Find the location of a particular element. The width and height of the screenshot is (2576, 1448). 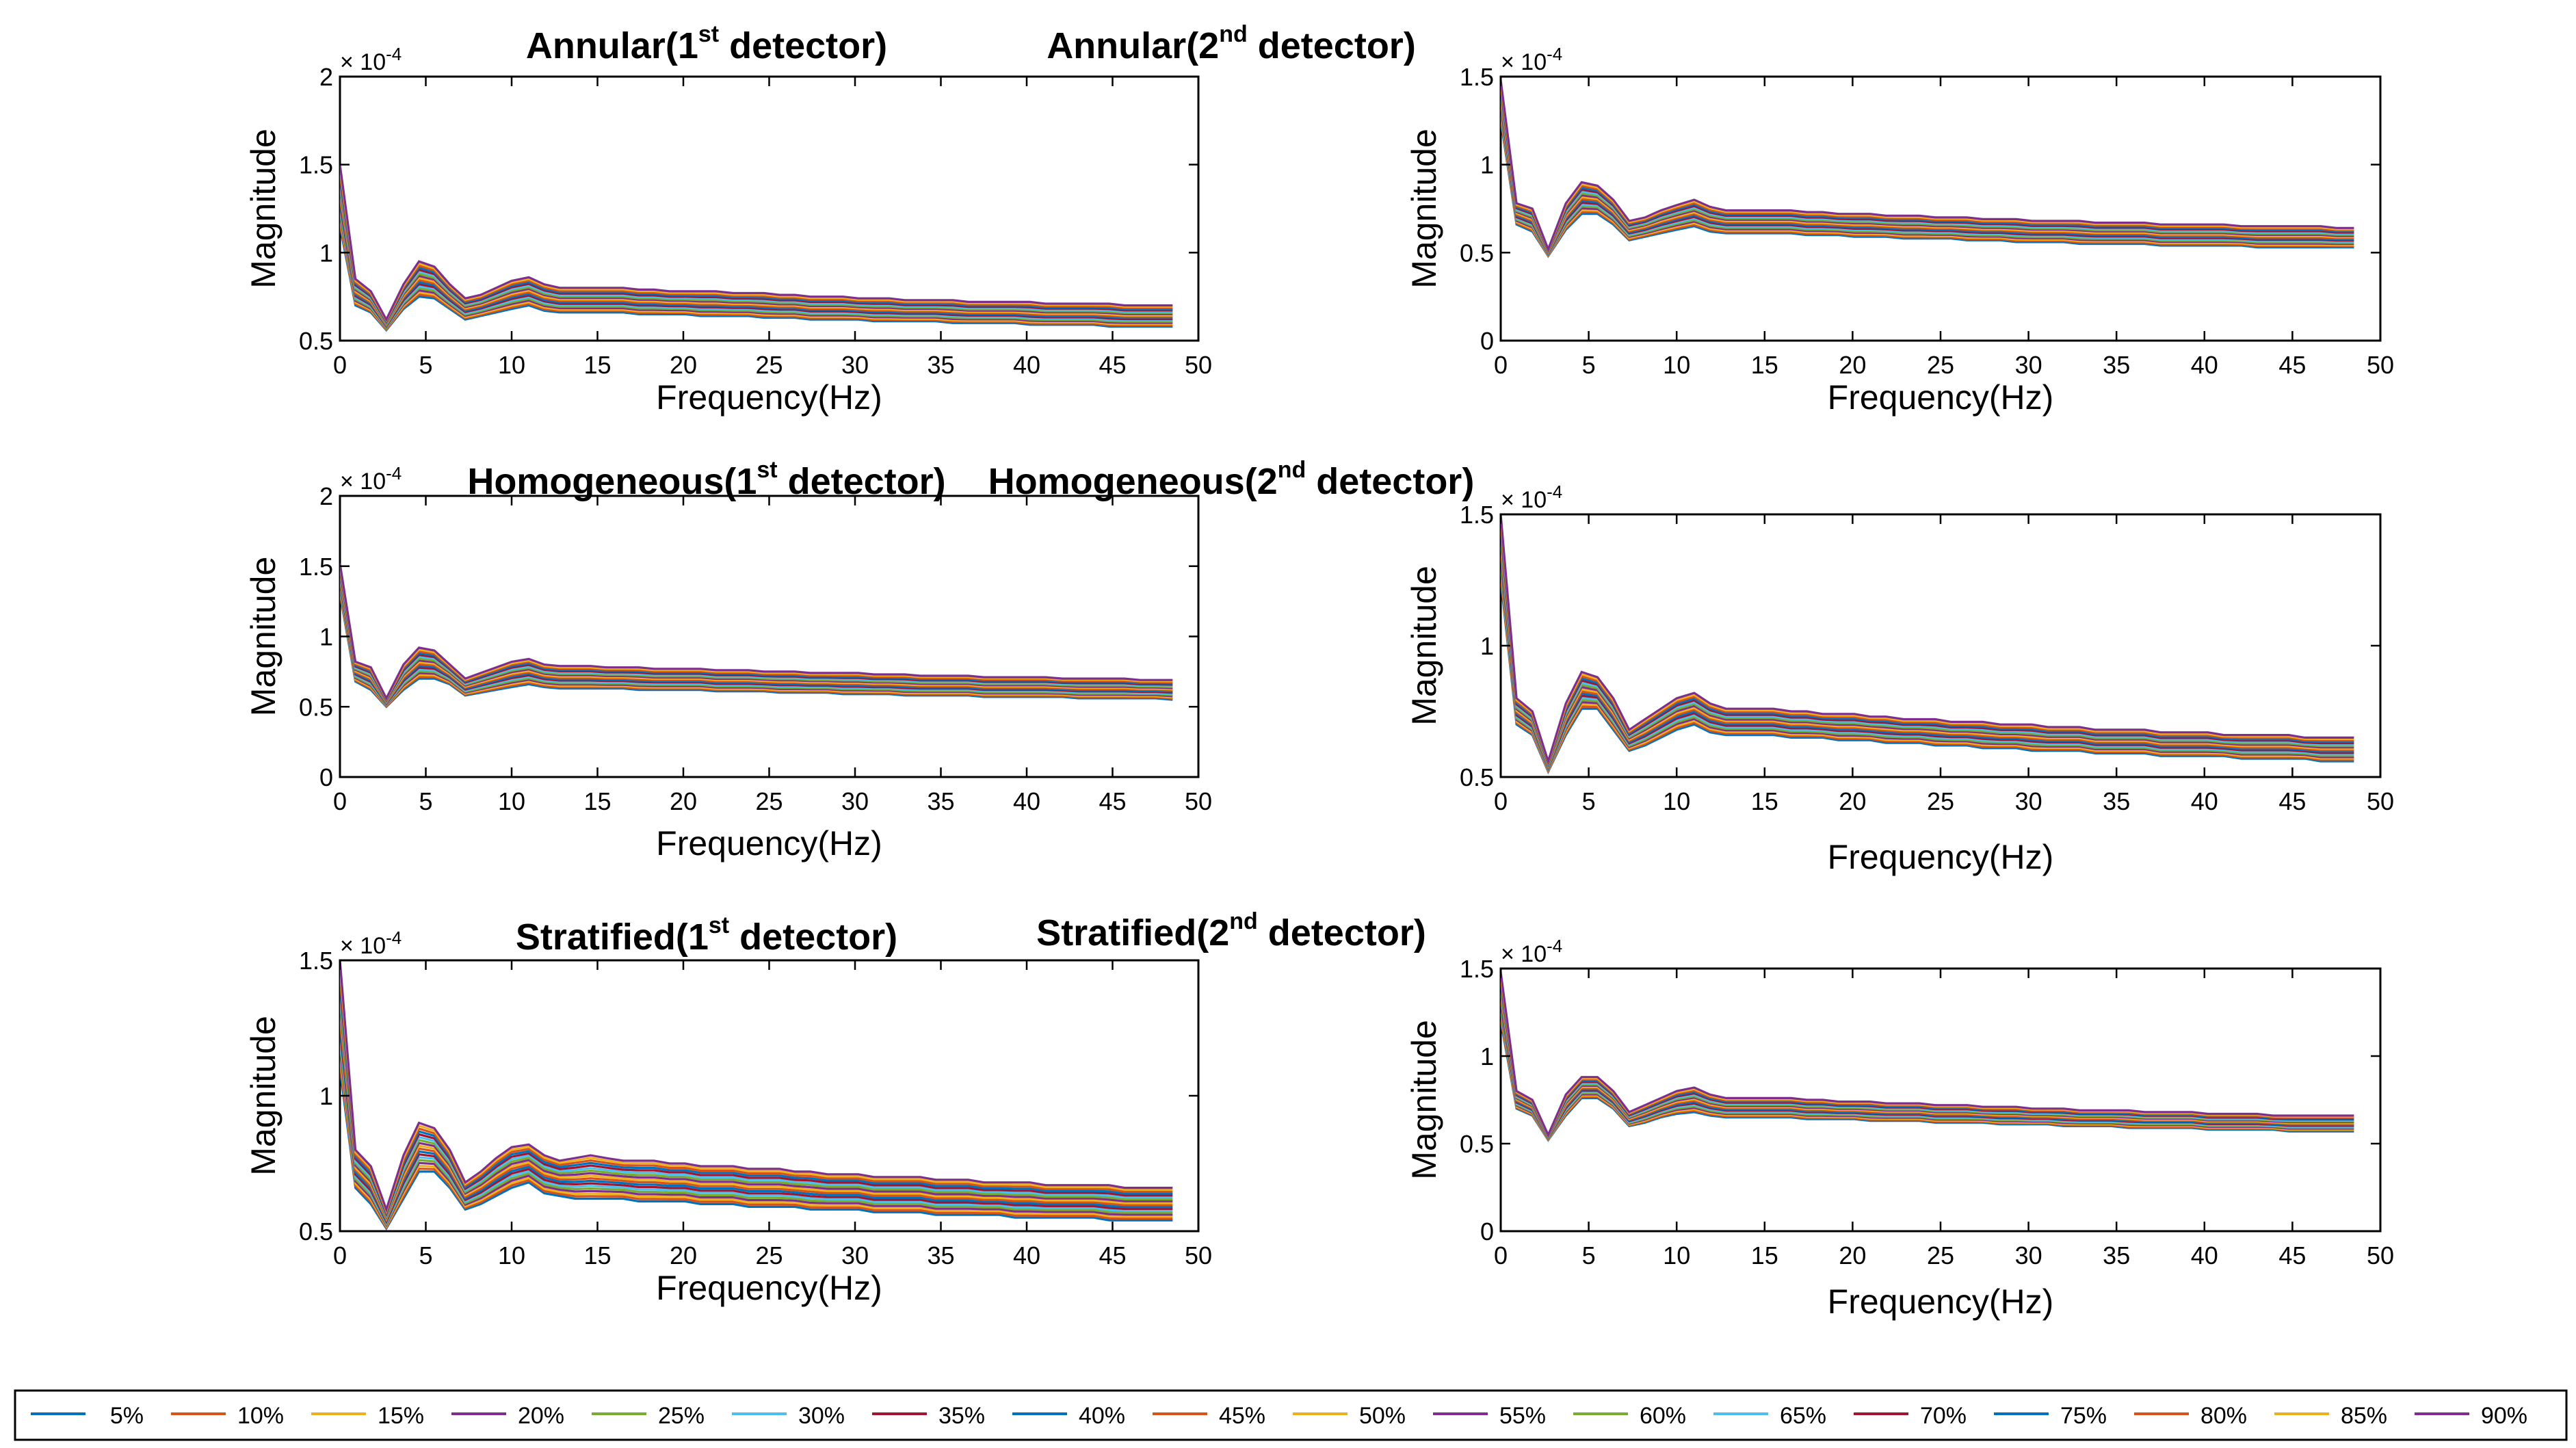

legend-entry-75pct: 75% is located at coordinates (2050, 1416).